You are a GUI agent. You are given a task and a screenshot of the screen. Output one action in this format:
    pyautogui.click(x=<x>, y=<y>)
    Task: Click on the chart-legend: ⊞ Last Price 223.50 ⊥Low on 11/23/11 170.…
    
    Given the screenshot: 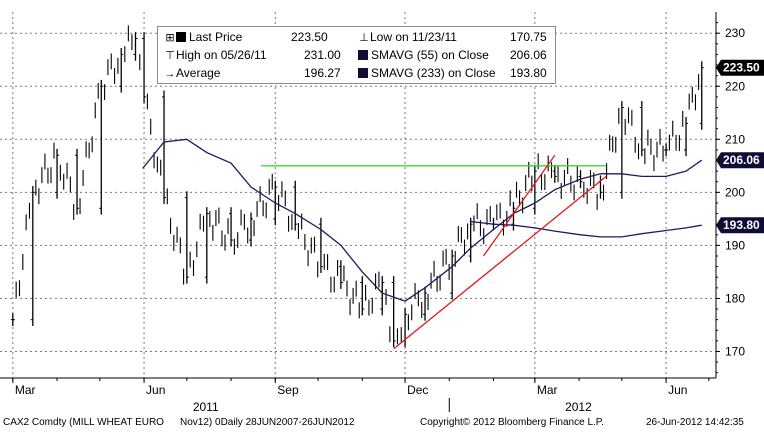 What is the action you would take?
    pyautogui.click(x=356, y=55)
    